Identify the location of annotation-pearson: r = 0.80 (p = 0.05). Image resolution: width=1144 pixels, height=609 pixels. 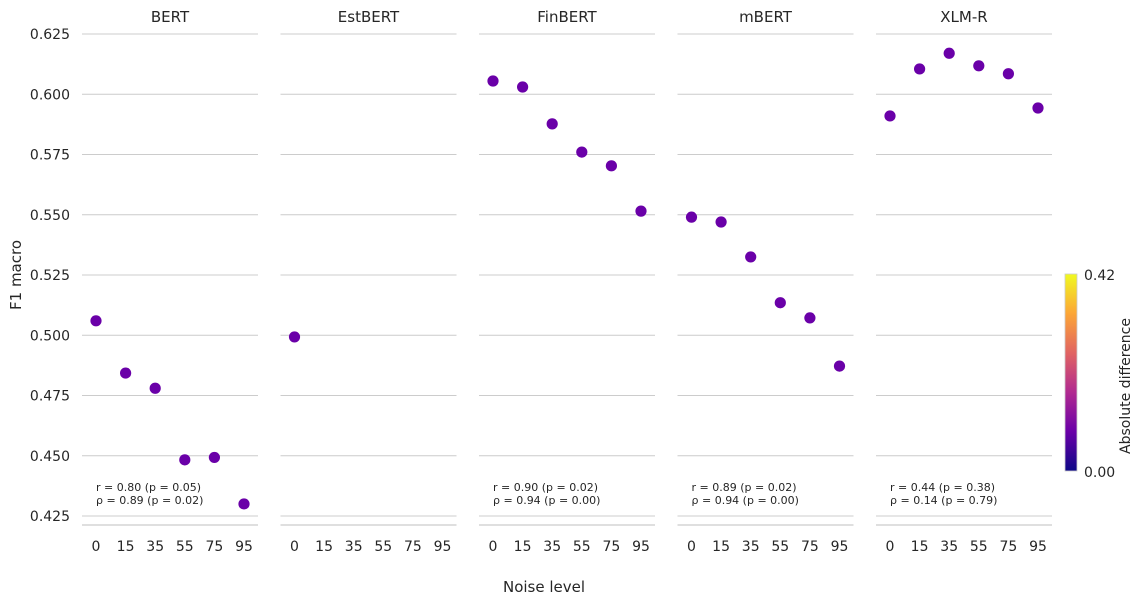
(148, 487).